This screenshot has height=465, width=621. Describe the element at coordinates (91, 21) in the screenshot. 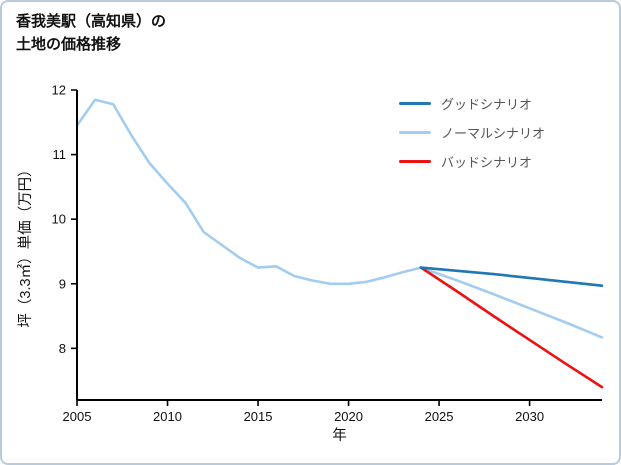

I see `page-title-line1: 香我美駅（高知県）の` at that location.